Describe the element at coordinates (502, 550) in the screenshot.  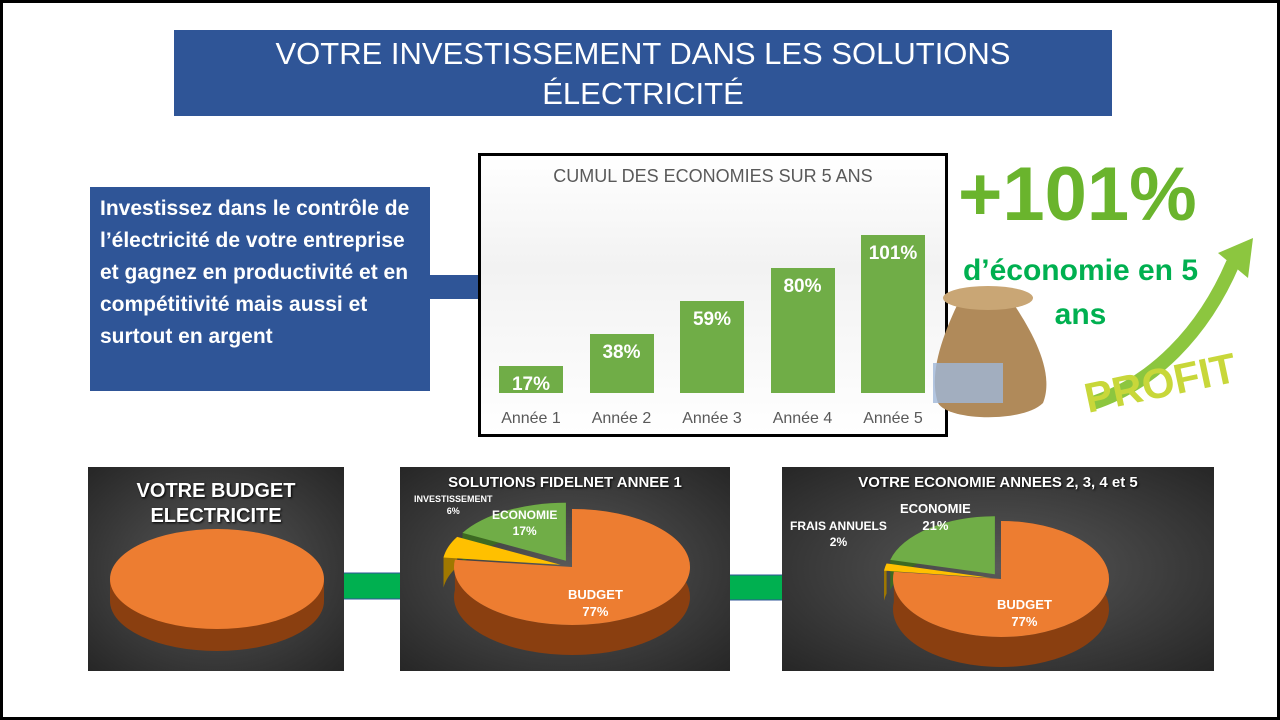
I see `pie-slice-investissement` at that location.